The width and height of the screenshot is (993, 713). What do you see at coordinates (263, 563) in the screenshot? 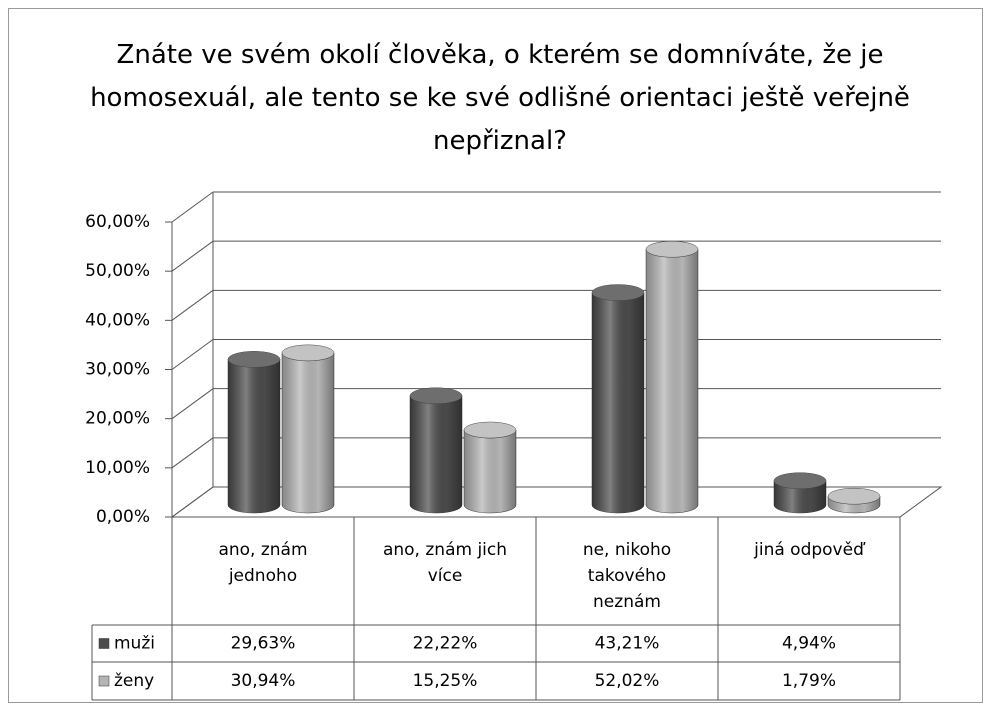
I see `category-label: ano, znám jednoho` at bounding box center [263, 563].